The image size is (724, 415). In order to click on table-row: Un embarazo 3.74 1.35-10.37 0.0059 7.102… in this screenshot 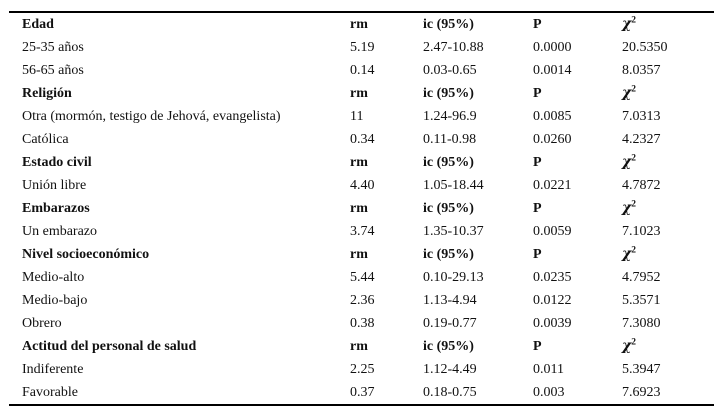, I will do `click(361, 231)`.